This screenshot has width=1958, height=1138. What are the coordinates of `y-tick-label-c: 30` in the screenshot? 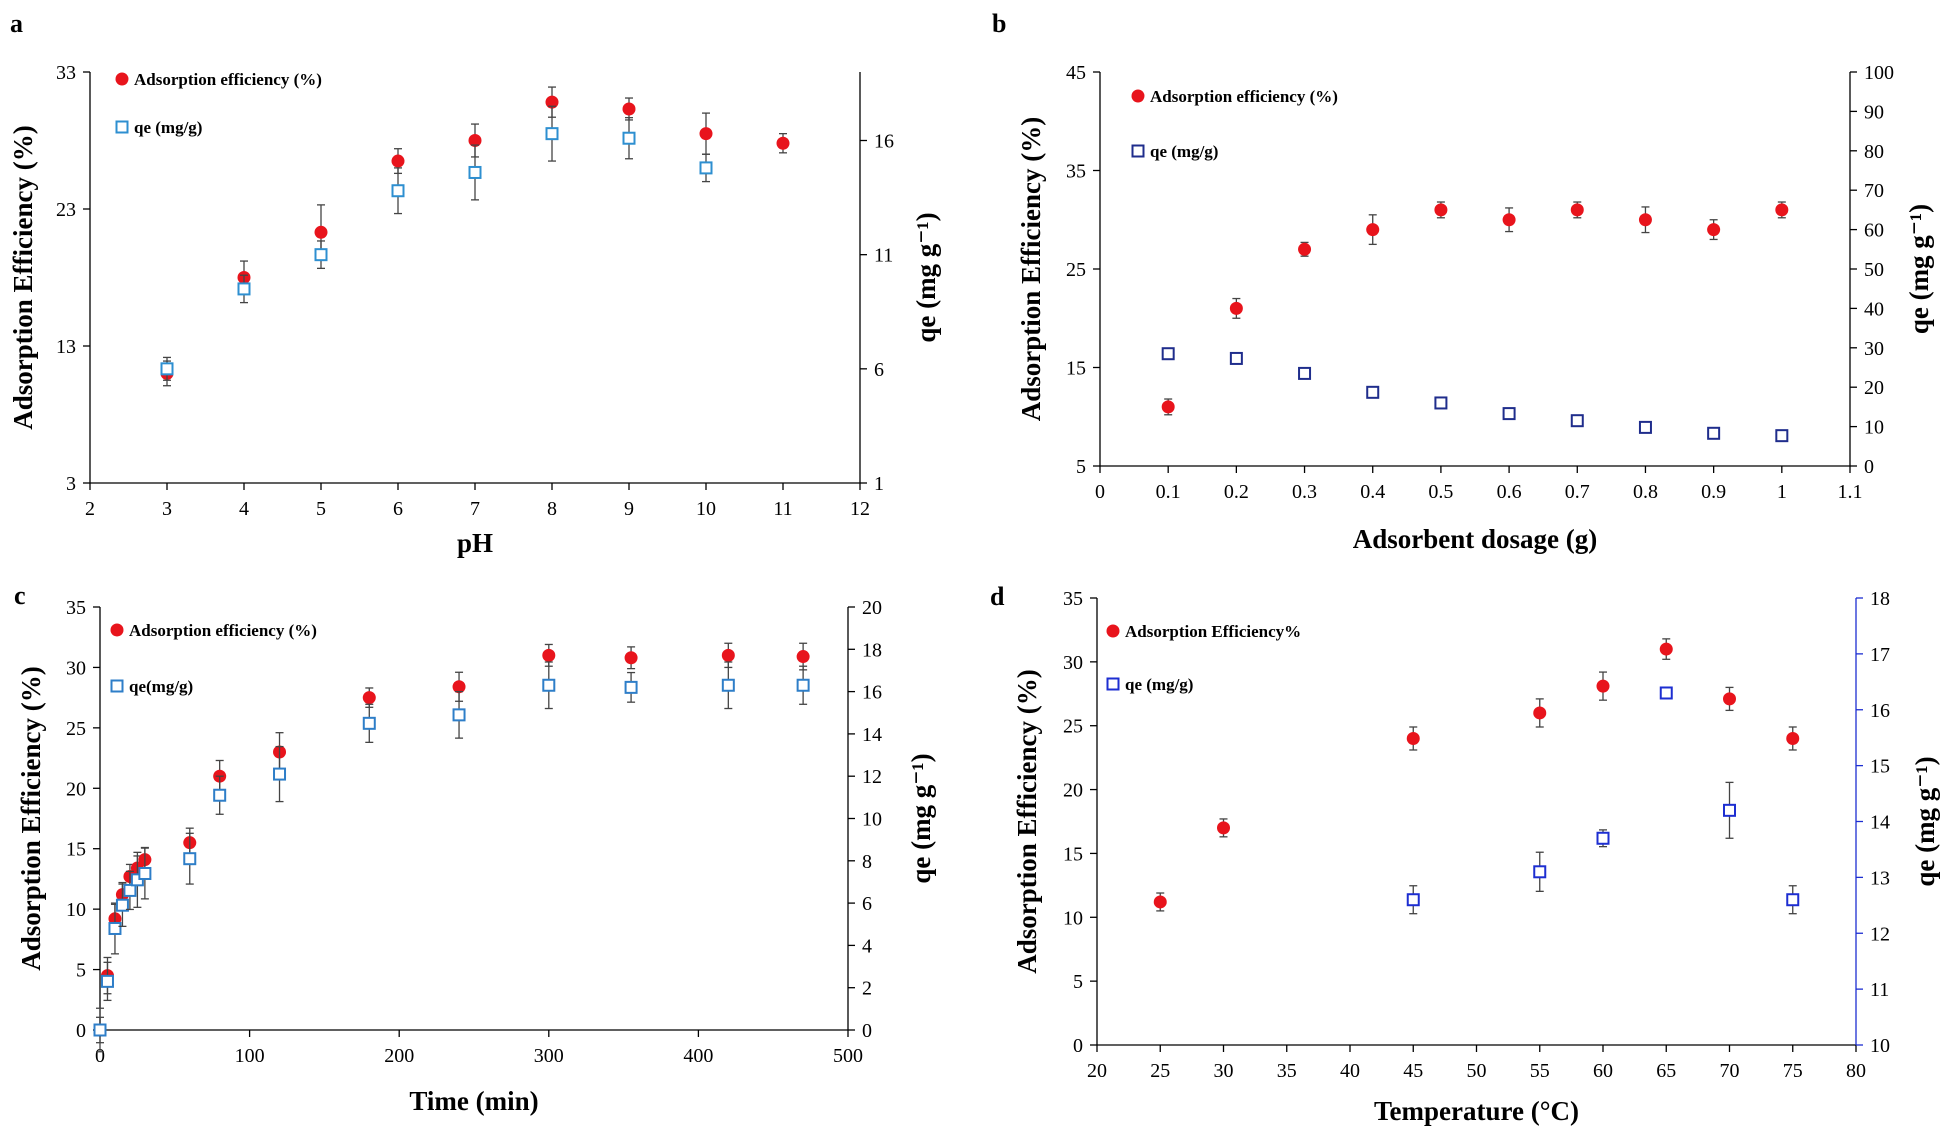 It's located at (76, 668).